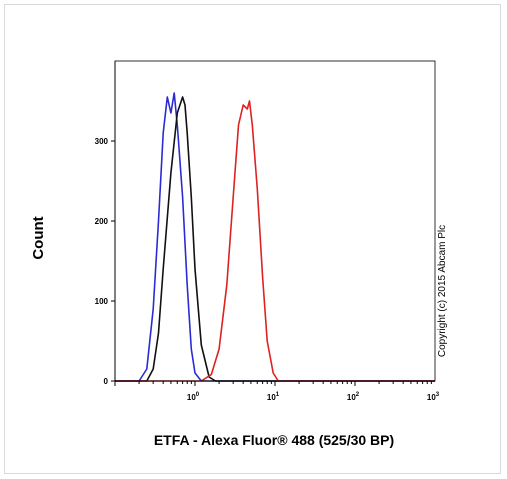 This screenshot has width=507, height=479. What do you see at coordinates (273, 397) in the screenshot?
I see `x-tick-label: 10¹` at bounding box center [273, 397].